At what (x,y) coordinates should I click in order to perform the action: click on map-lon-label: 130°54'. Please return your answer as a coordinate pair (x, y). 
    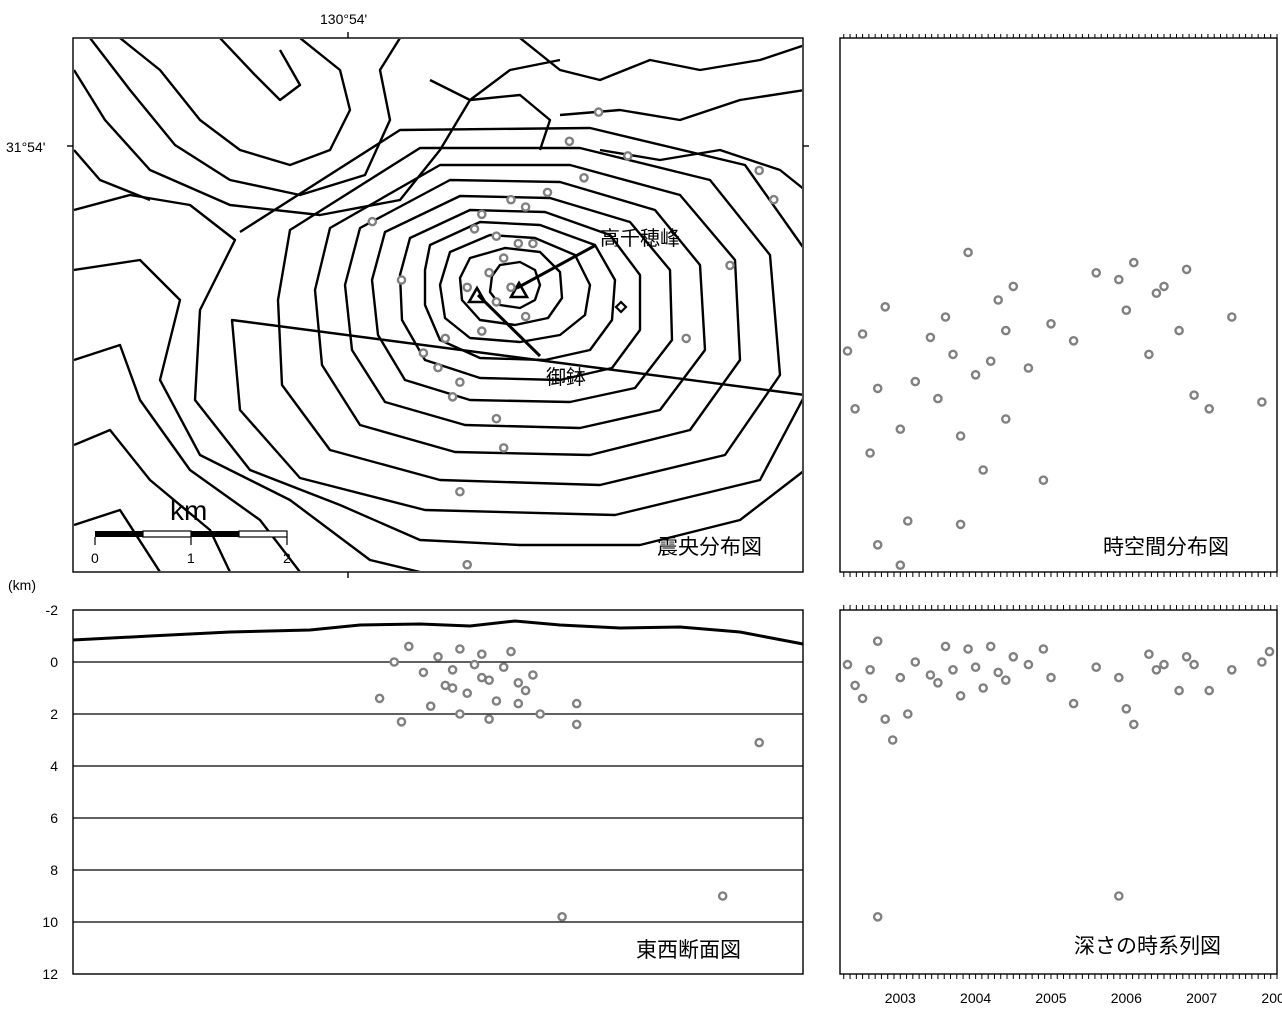
    Looking at the image, I should click on (343, 19).